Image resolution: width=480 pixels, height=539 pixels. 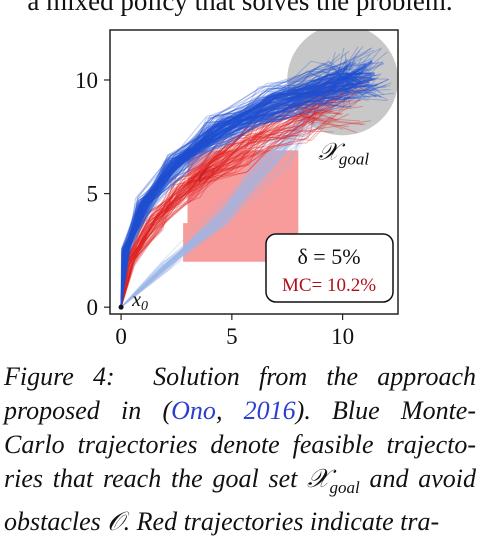 I want to click on caption-text-4b: and avoid, so click(x=417, y=478).